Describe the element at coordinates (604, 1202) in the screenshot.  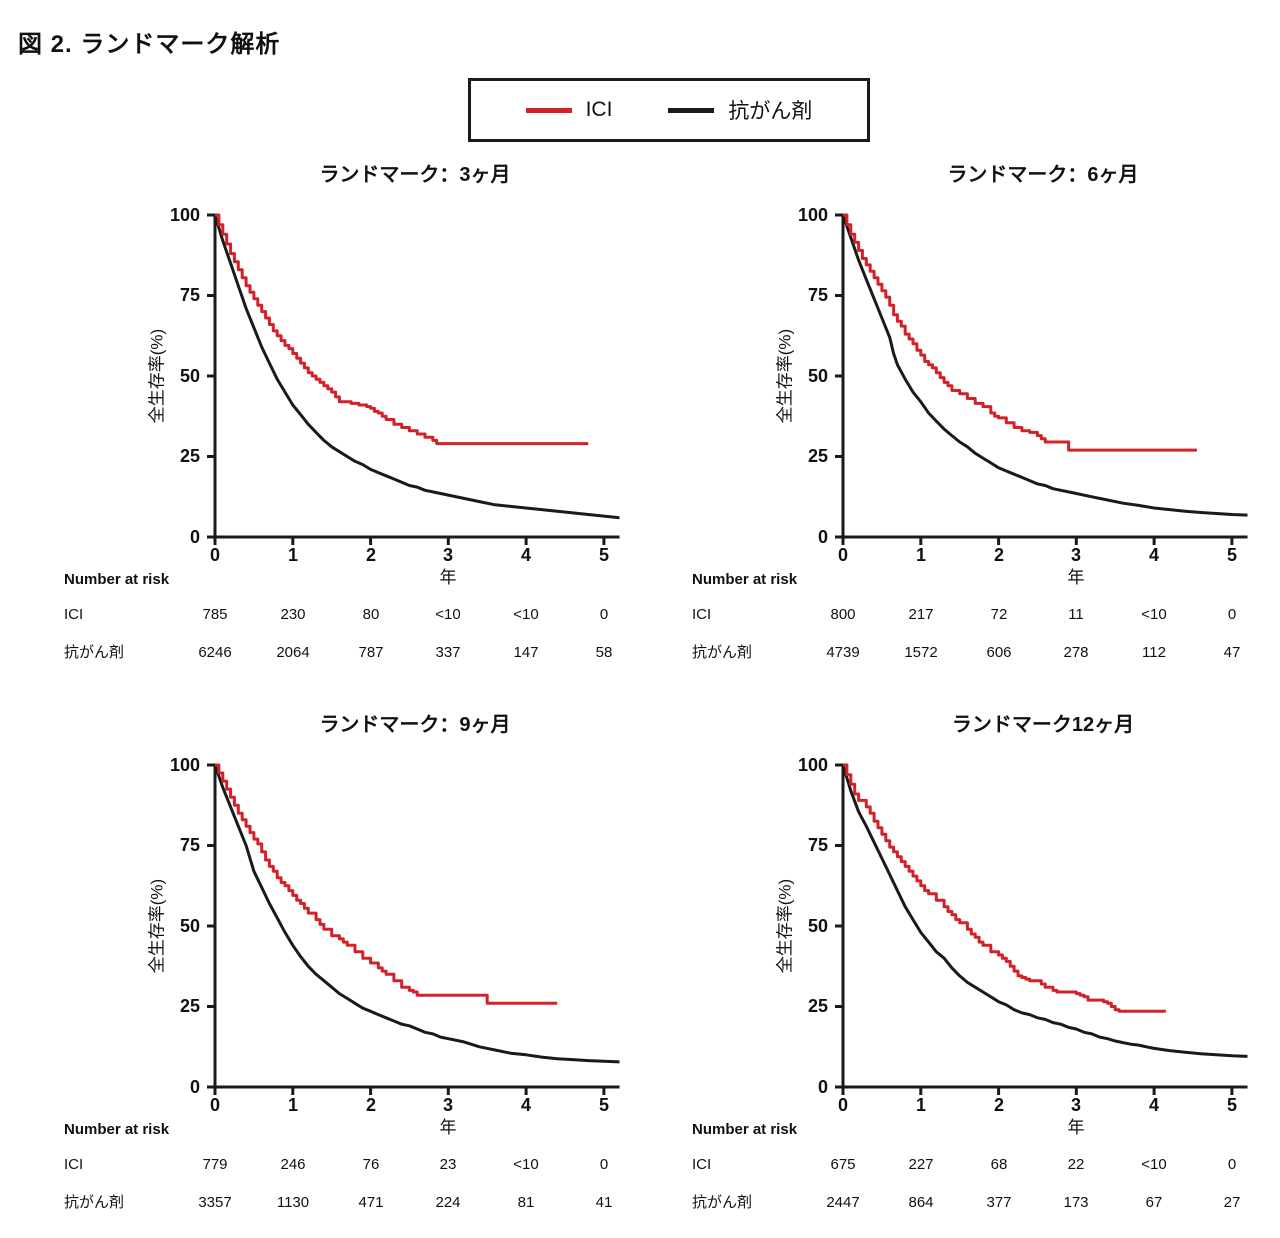
I see `risk-value: 41` at that location.